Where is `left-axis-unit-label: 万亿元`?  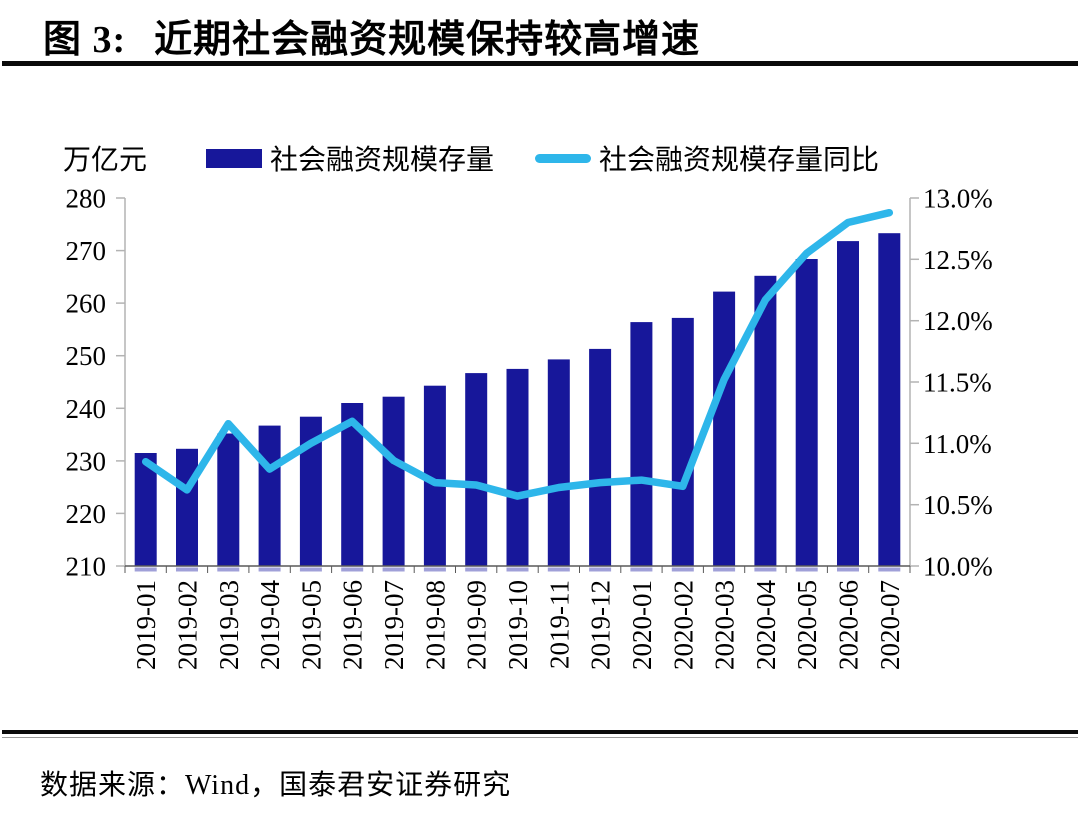
left-axis-unit-label: 万亿元 is located at coordinates (105, 160).